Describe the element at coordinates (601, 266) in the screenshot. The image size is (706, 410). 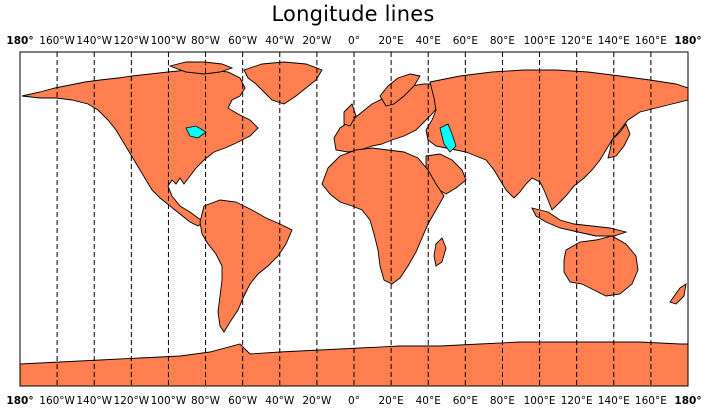
I see `continent-australia` at that location.